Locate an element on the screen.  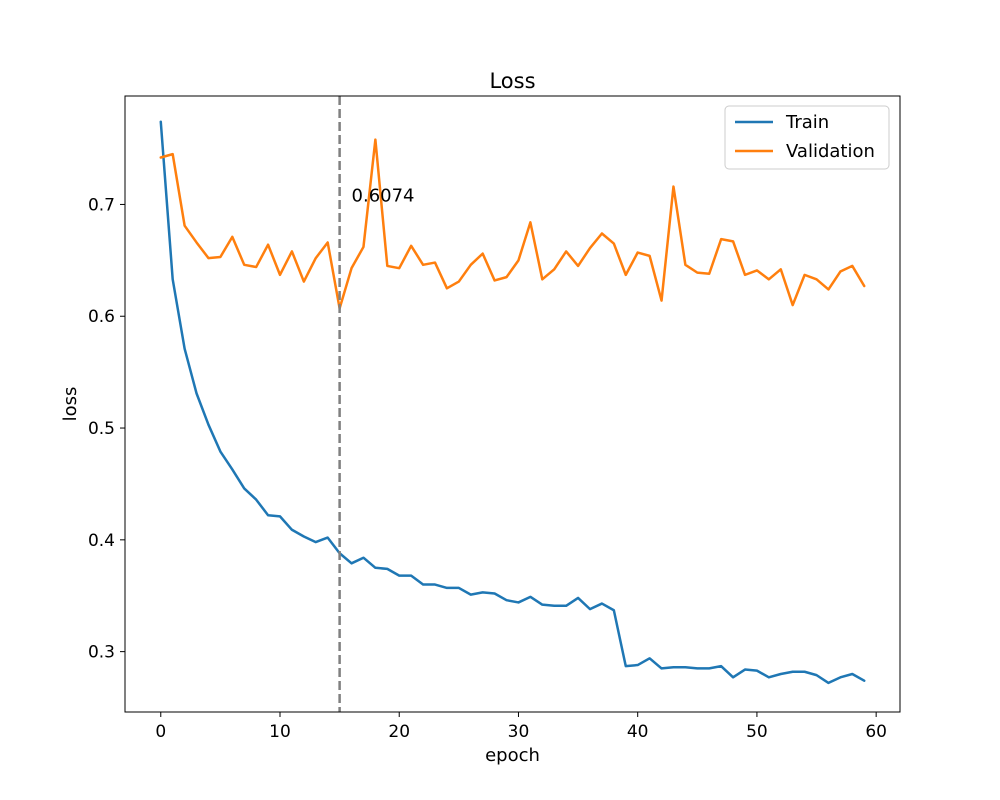
x-axis: 0 10 20 30 40 50 60 is located at coordinates (521, 727).